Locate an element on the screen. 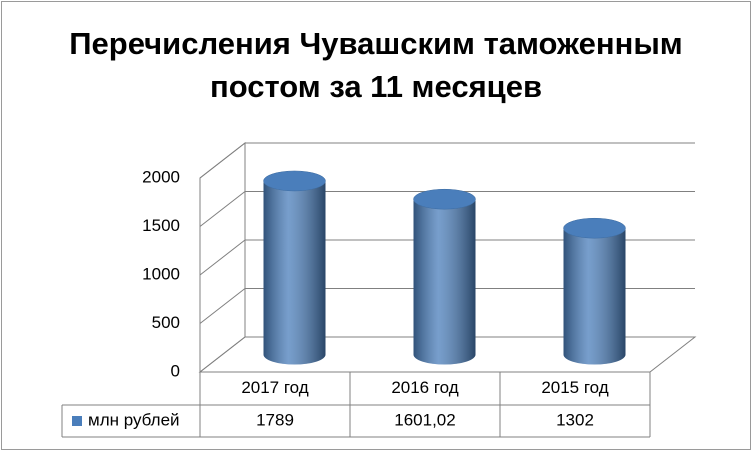  table-value: 1601,02 is located at coordinates (424, 419).